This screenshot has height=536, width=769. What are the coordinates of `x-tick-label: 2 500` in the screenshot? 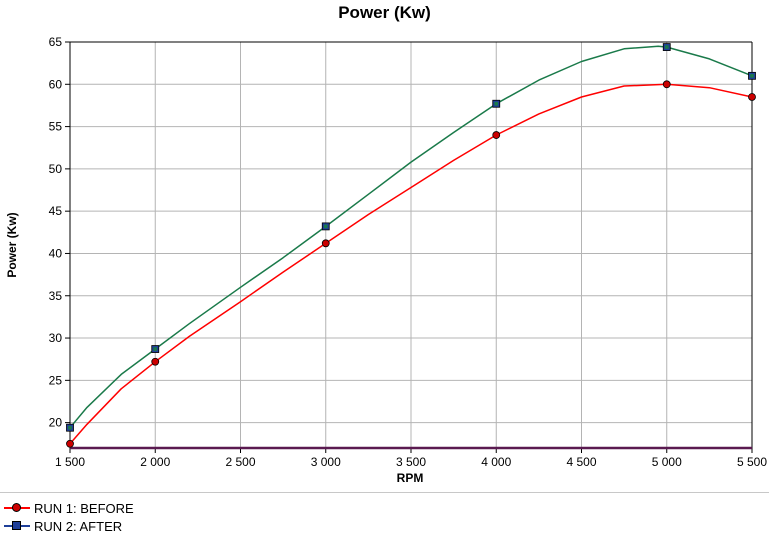 It's located at (240, 462).